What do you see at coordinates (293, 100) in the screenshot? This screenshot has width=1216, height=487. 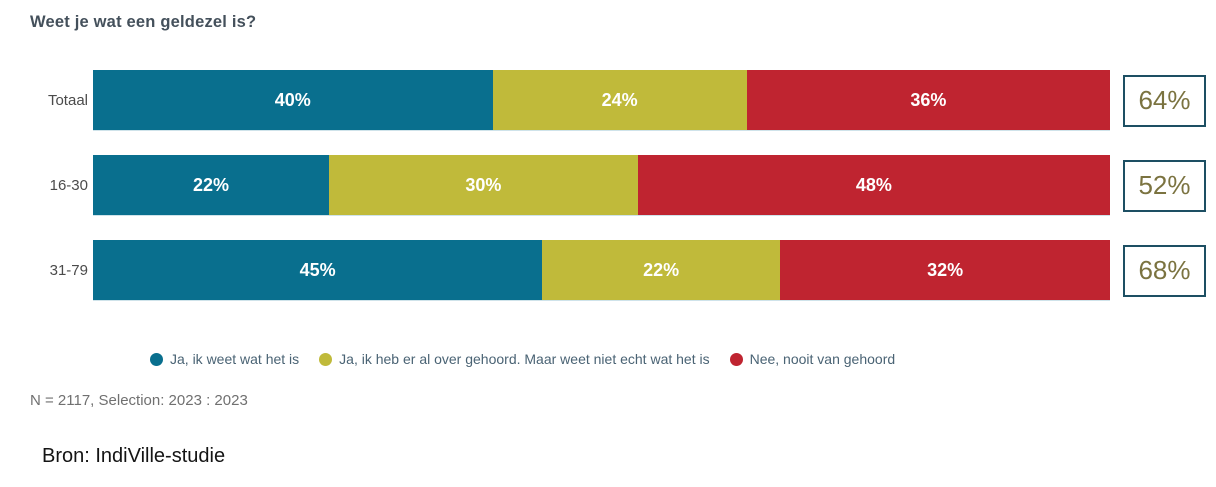 I see `bar-segment-ja-weet: 40%` at bounding box center [293, 100].